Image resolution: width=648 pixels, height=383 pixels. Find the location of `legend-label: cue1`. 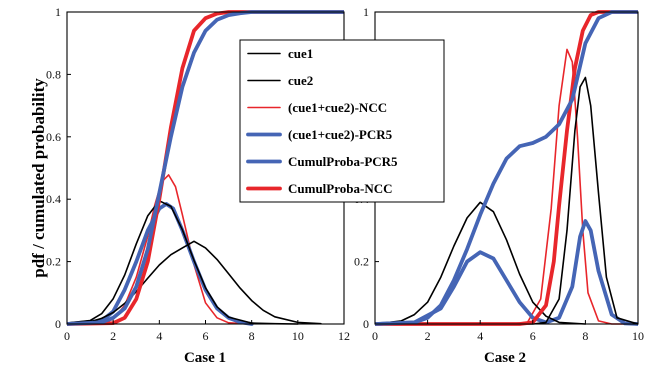

legend-label: cue1 is located at coordinates (300, 53).